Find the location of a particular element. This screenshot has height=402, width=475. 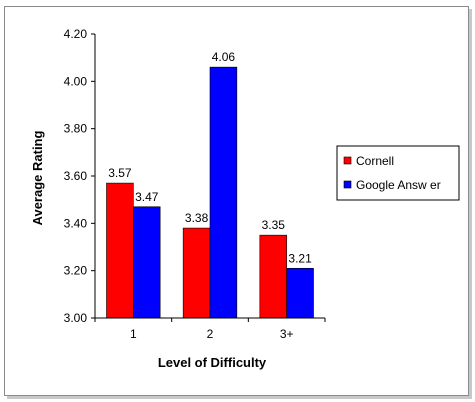

y-tick-label: 3.00 is located at coordinates (76, 318).